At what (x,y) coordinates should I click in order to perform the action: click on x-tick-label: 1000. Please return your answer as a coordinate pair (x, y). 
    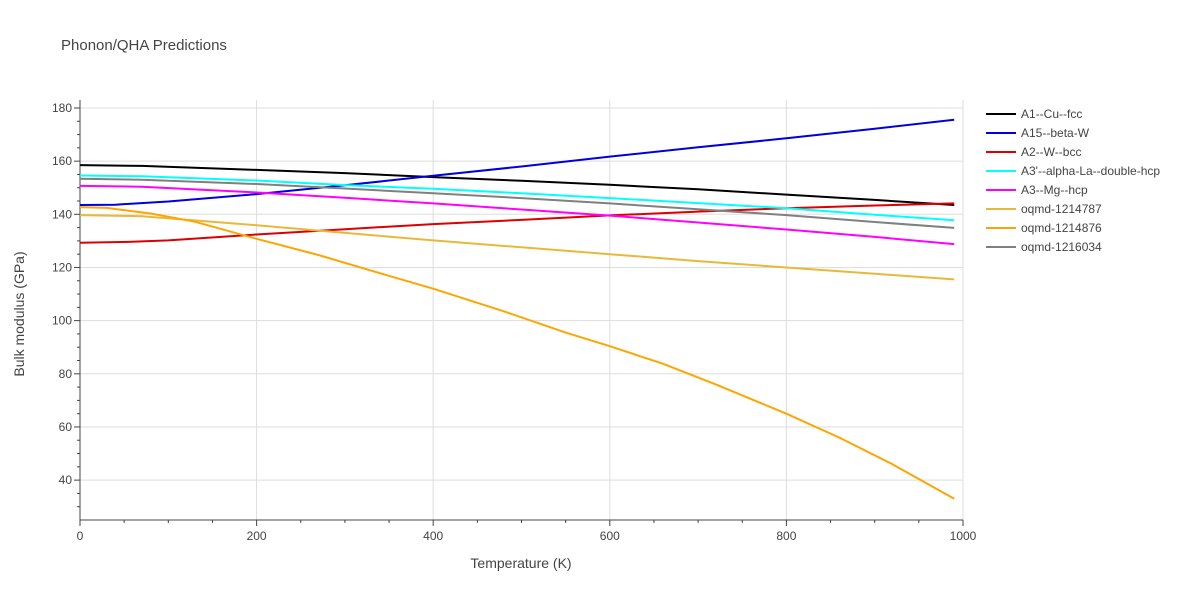
    Looking at the image, I should click on (963, 536).